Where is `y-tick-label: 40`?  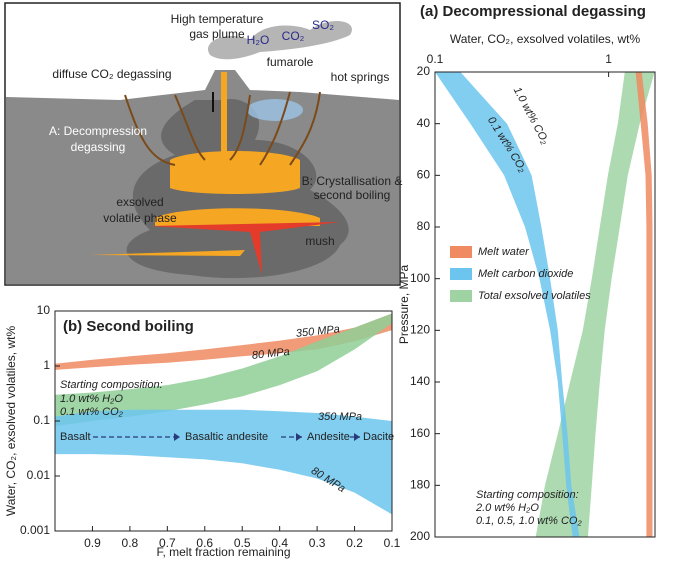 y-tick-label: 40 is located at coordinates (424, 123).